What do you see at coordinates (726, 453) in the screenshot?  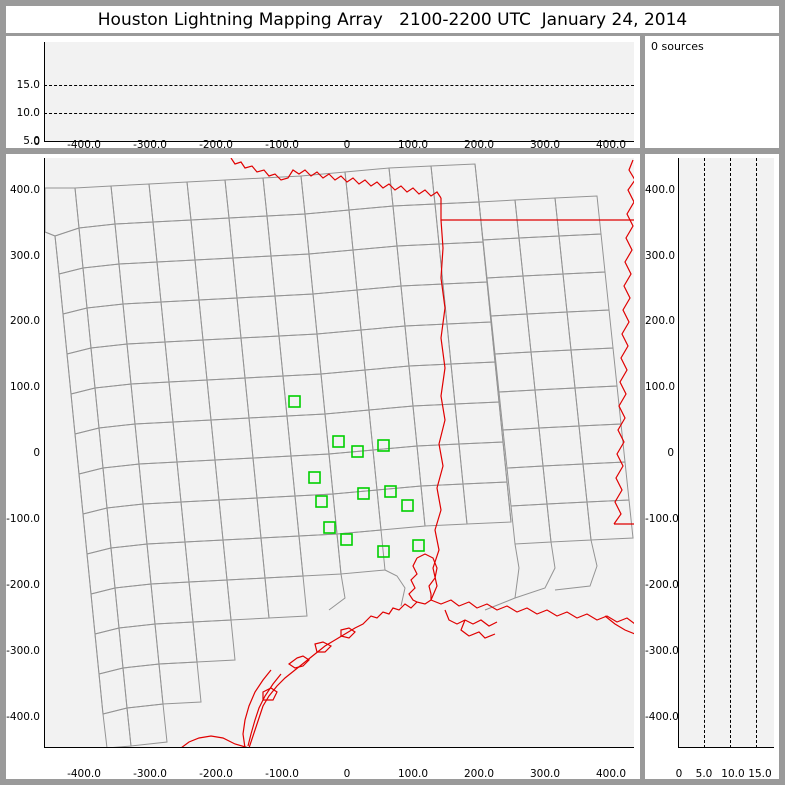 I see `height-latitude-plot-area` at bounding box center [726, 453].